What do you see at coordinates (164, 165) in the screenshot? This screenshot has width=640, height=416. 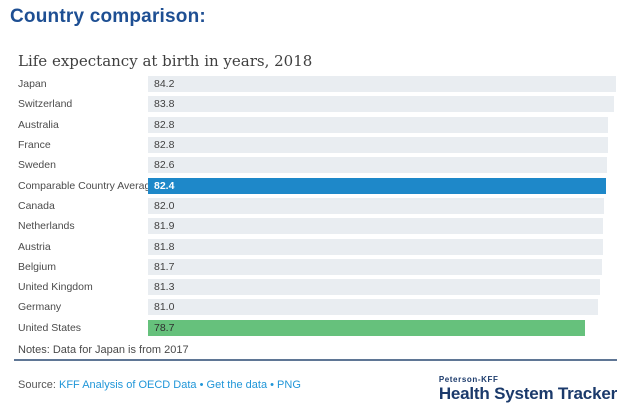 I see `bar-value: 82.6` at bounding box center [164, 165].